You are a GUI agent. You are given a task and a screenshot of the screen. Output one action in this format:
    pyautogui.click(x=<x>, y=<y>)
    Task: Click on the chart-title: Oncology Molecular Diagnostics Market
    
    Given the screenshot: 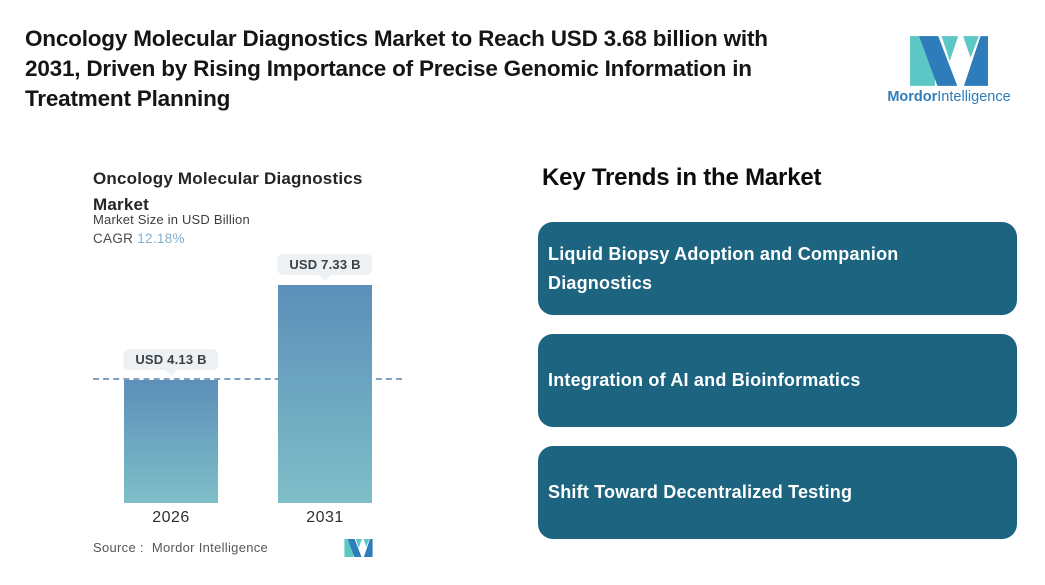 What is the action you would take?
    pyautogui.click(x=228, y=192)
    